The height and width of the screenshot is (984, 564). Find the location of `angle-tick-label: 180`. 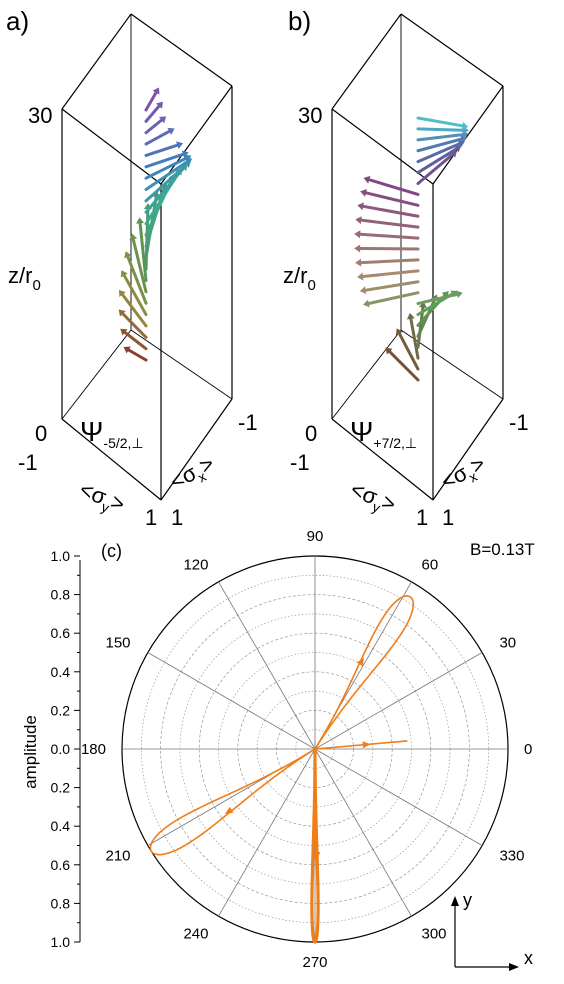

angle-tick-label: 180 is located at coordinates (93, 749).